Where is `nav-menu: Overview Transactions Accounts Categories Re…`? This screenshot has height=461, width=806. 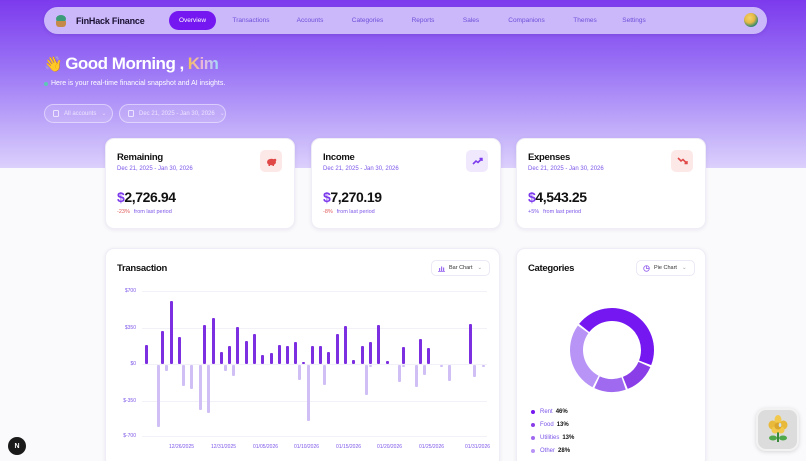
nav-menu: Overview Transactions Accounts Categories Re… is located at coordinates (411, 20).